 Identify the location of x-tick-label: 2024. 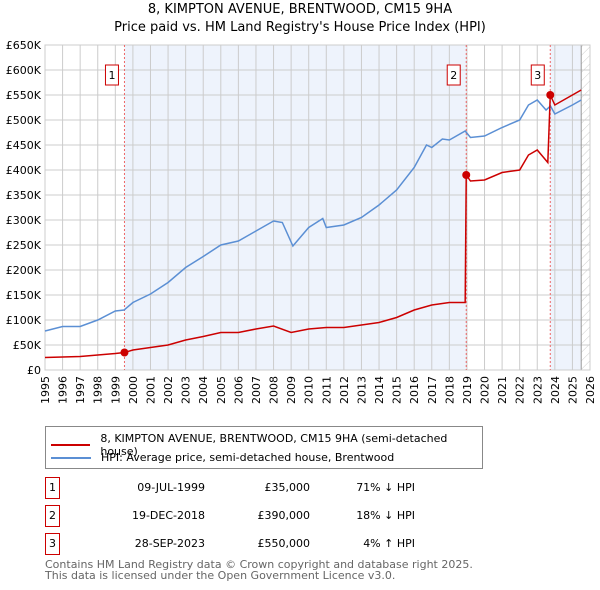
(555, 390).